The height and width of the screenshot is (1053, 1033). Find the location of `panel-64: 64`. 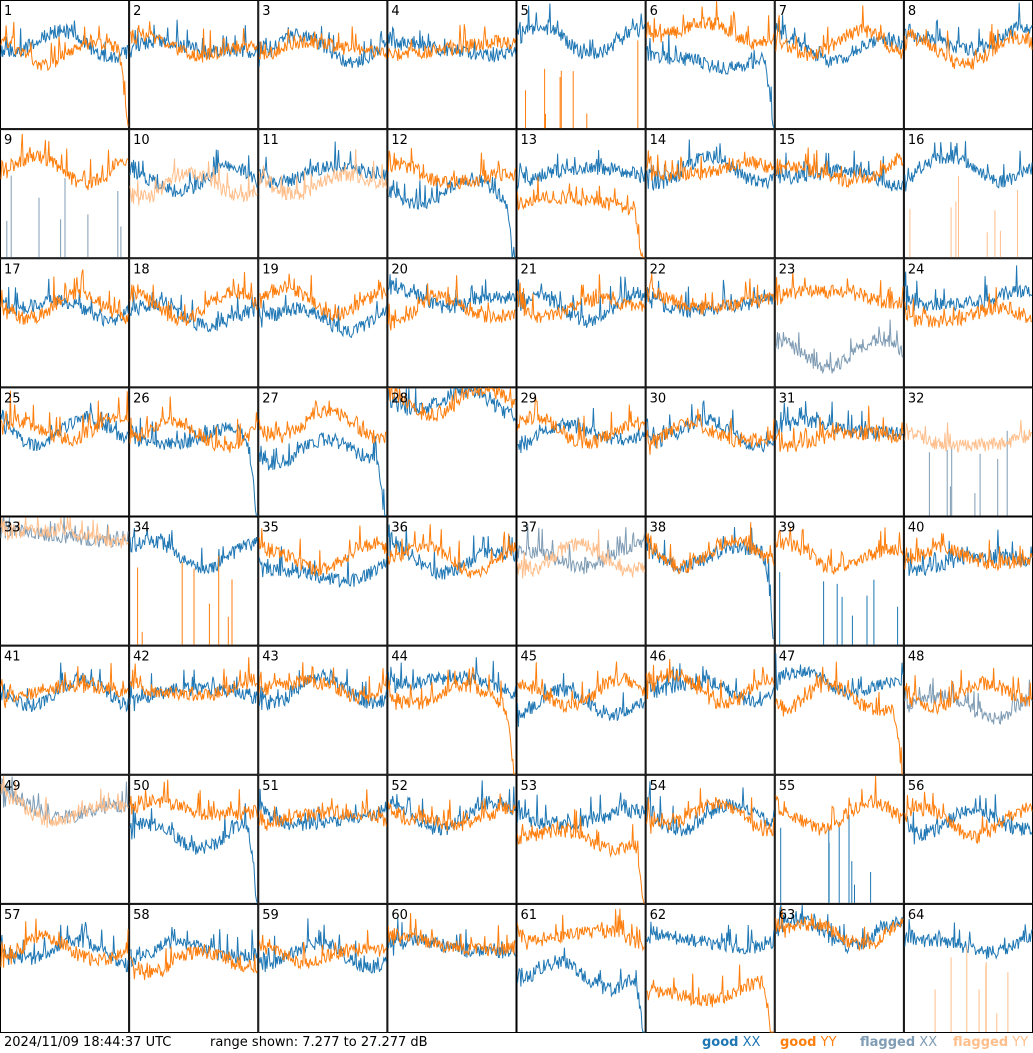

panel-64: 64 is located at coordinates (968, 968).